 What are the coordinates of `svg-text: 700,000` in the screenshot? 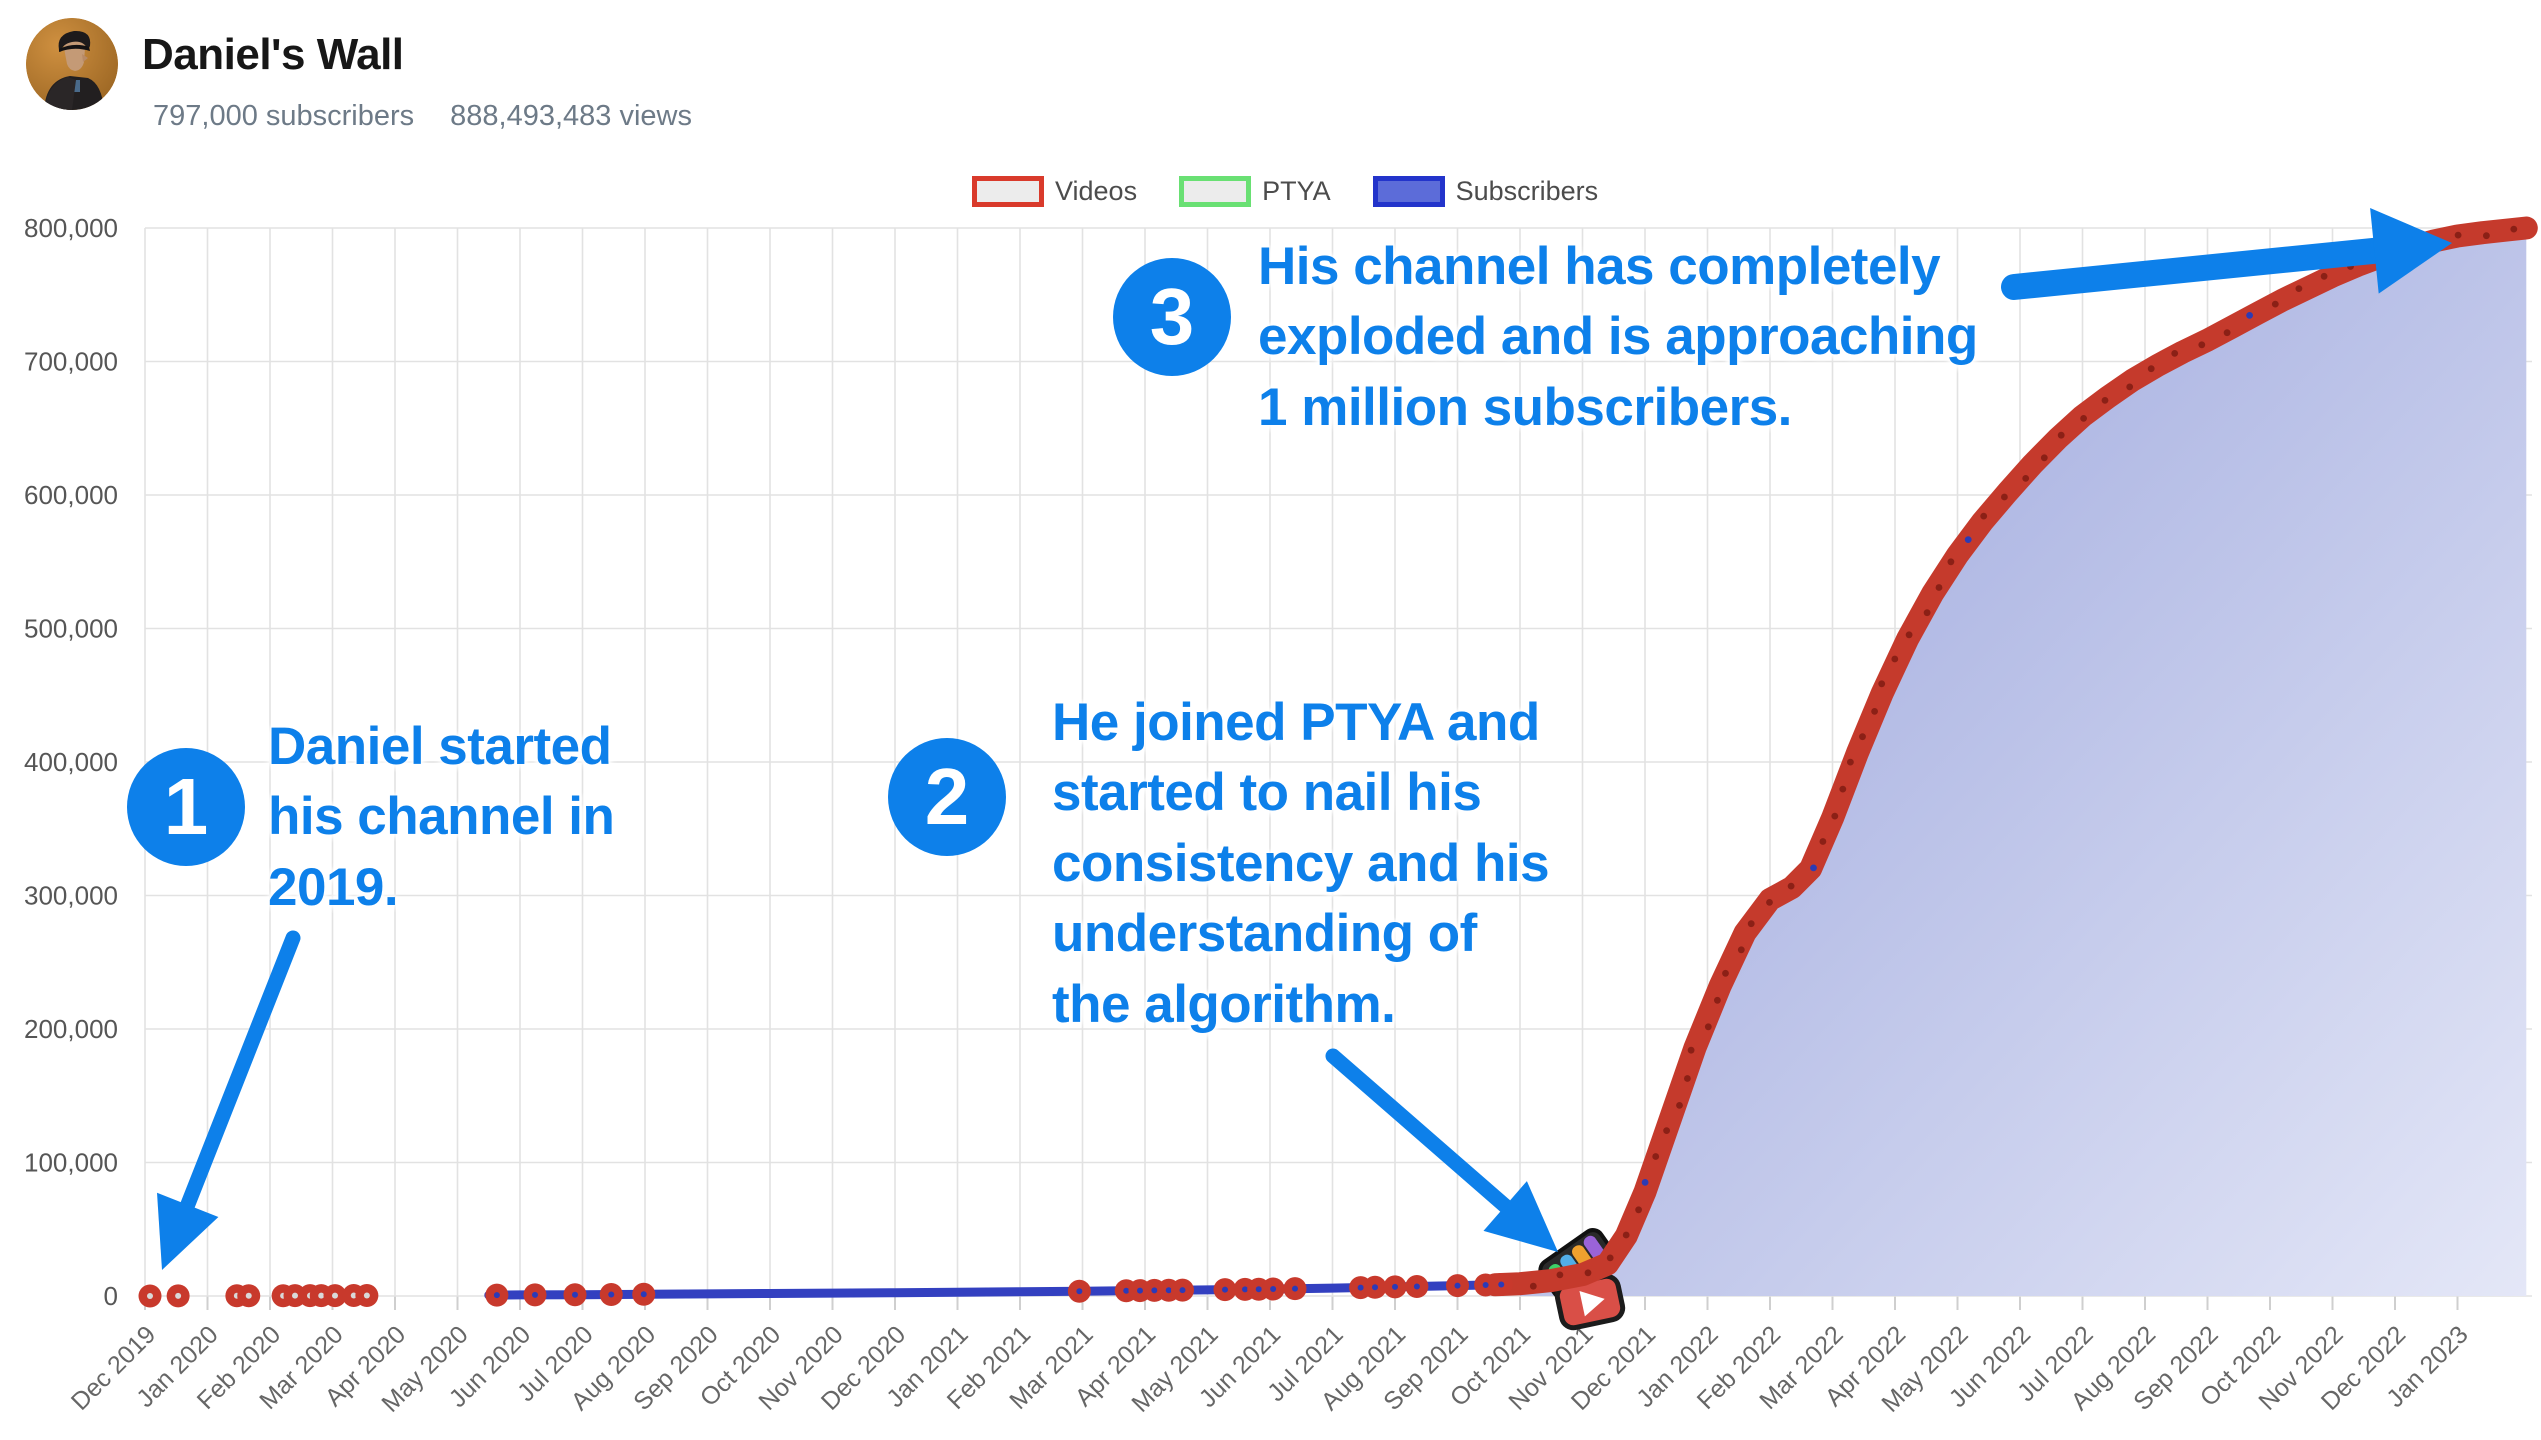 It's located at (71, 362).